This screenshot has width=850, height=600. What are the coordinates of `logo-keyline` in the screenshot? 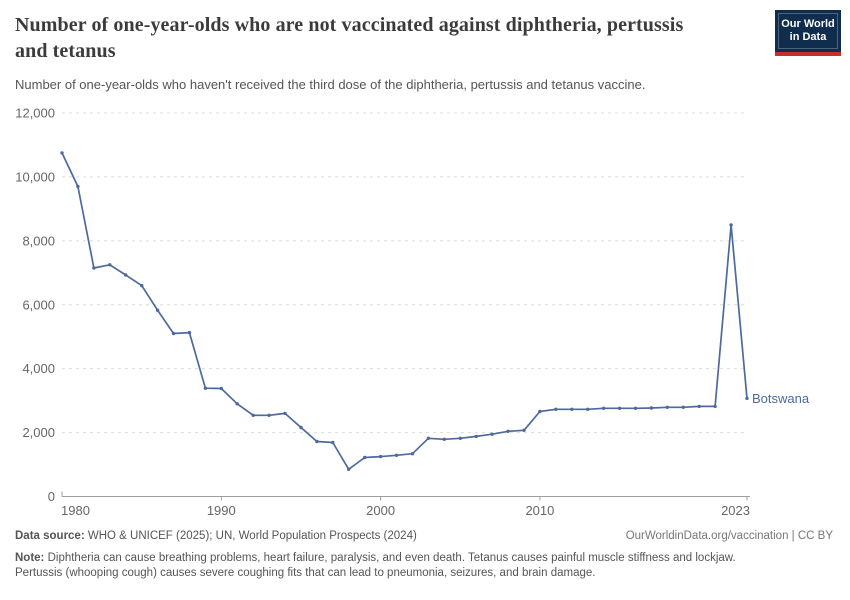 It's located at (808, 31).